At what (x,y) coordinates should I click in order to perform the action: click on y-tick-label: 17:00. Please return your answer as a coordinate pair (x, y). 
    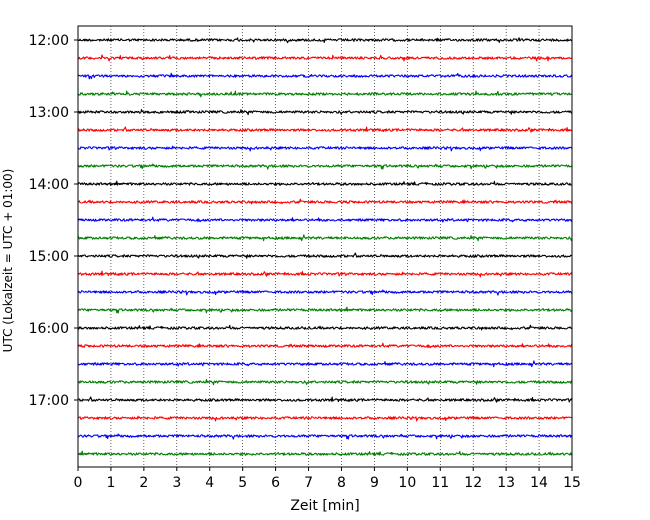
    Looking at the image, I should click on (49, 401).